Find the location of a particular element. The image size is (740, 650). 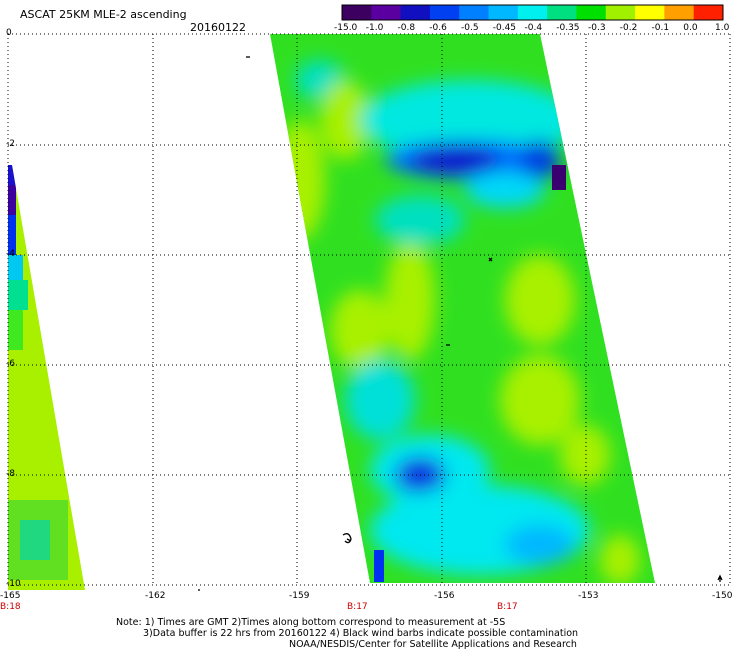

left-swath is located at coordinates (46, 377).